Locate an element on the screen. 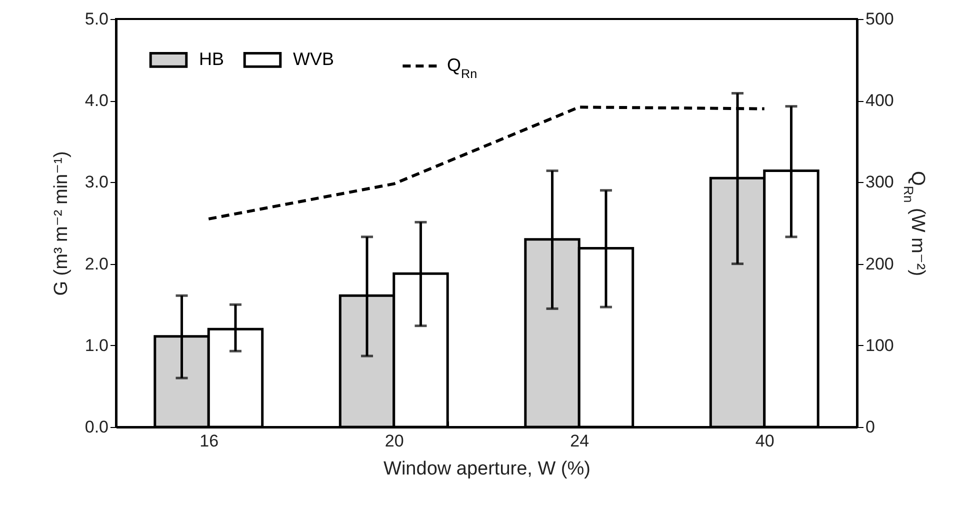 This screenshot has width=969, height=516. y2-tick-label: 500 is located at coordinates (880, 19).